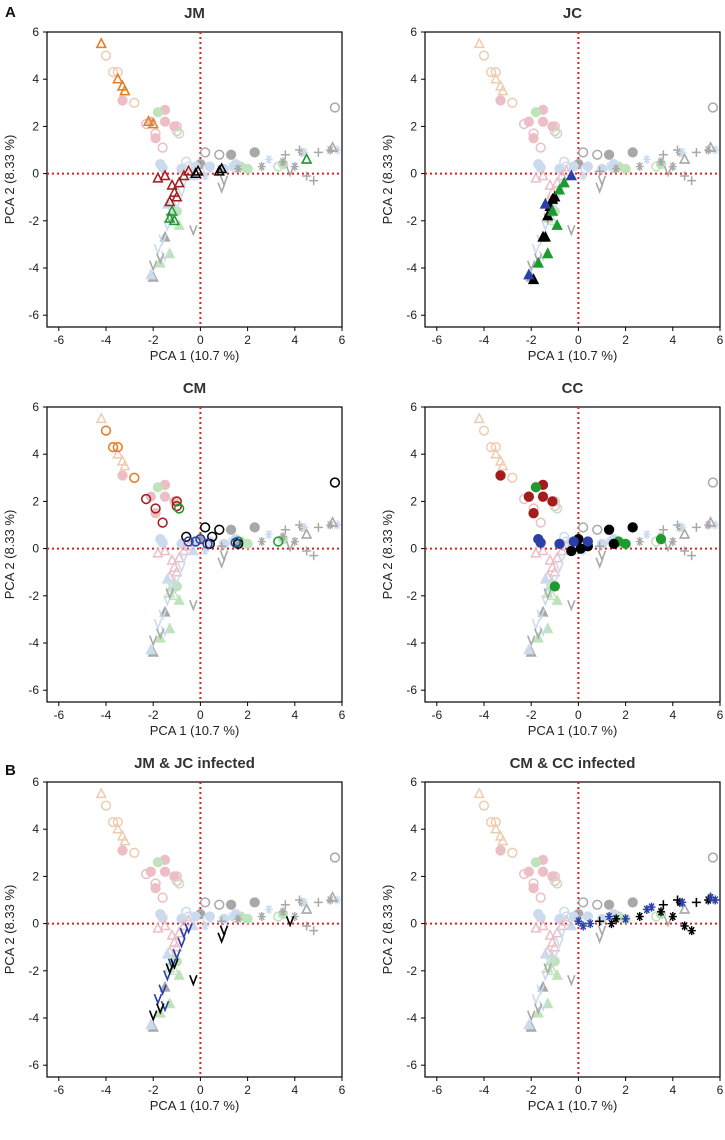 Image resolution: width=725 pixels, height=1140 pixels. What do you see at coordinates (127, 83) in the screenshot?
I see `series-orange-triangles` at bounding box center [127, 83].